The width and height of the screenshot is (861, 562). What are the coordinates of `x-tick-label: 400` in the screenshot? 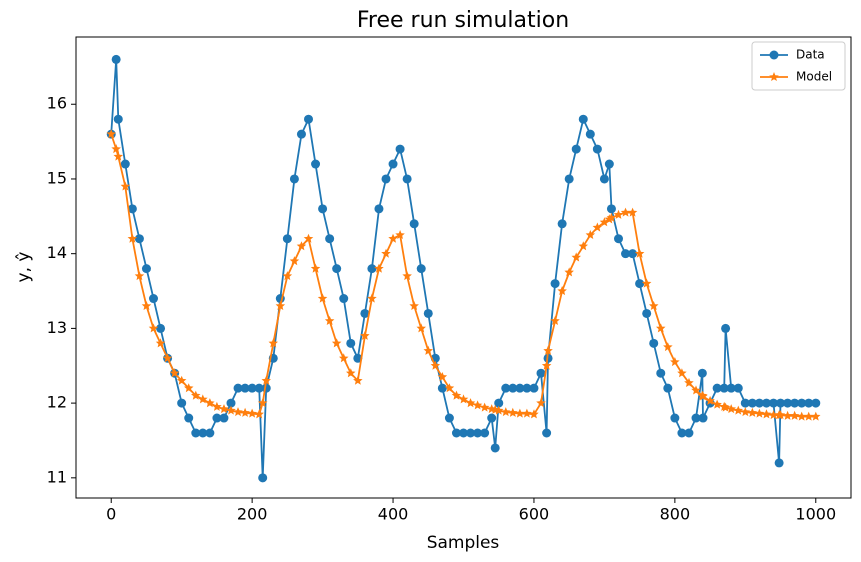 It's located at (393, 514).